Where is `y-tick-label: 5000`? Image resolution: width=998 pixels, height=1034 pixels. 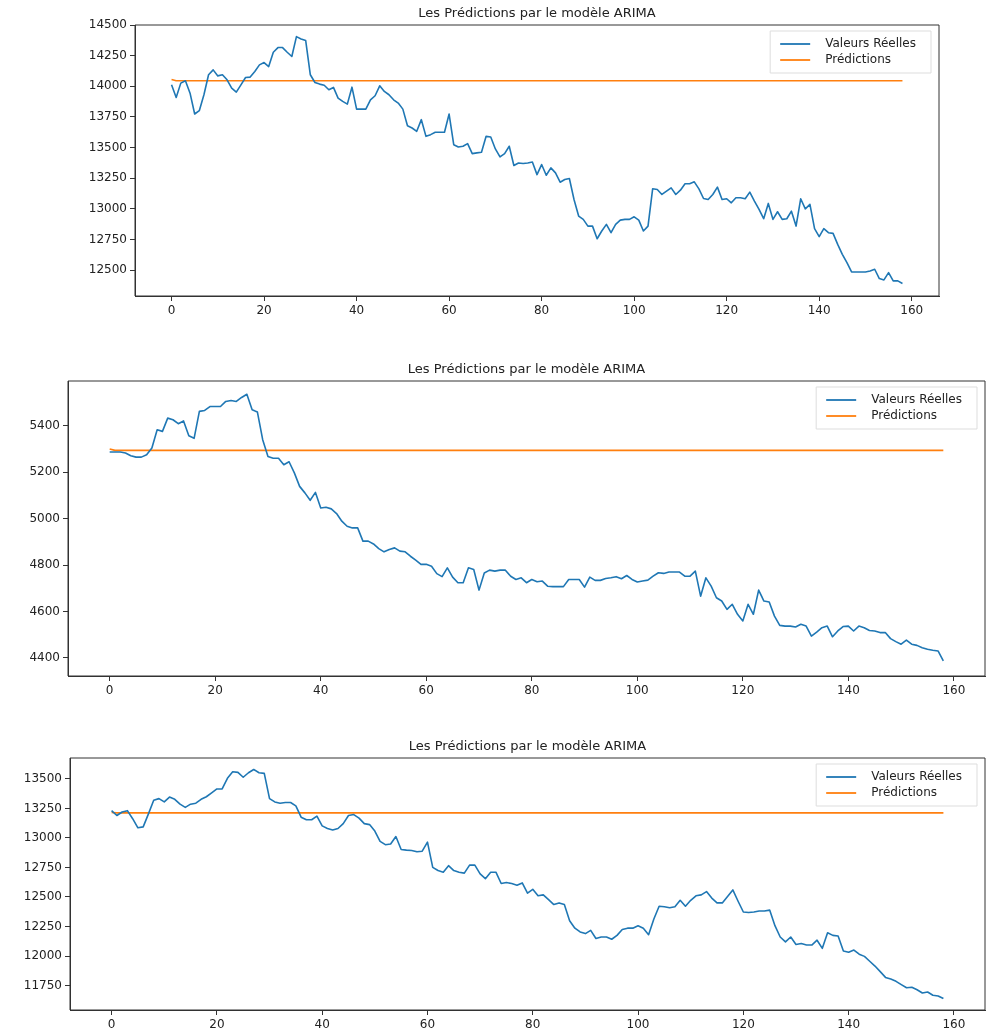 y-tick-label: 5000 is located at coordinates (44, 517).